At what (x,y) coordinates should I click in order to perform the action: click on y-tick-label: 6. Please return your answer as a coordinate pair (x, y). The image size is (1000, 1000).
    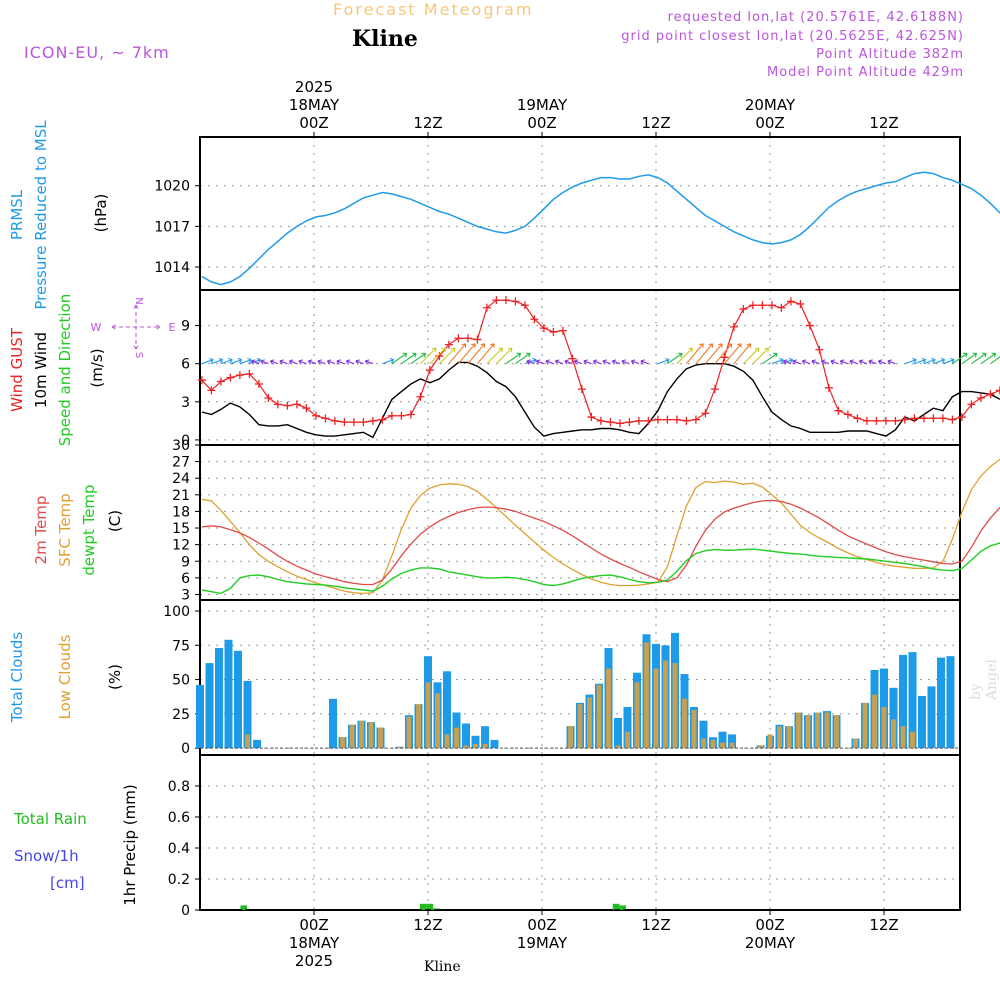
    Looking at the image, I should click on (185, 579).